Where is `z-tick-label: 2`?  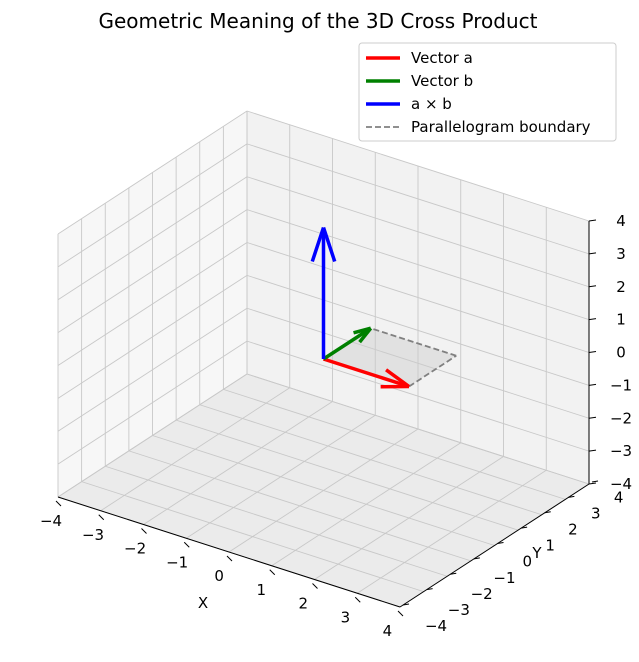
z-tick-label: 2 is located at coordinates (621, 287).